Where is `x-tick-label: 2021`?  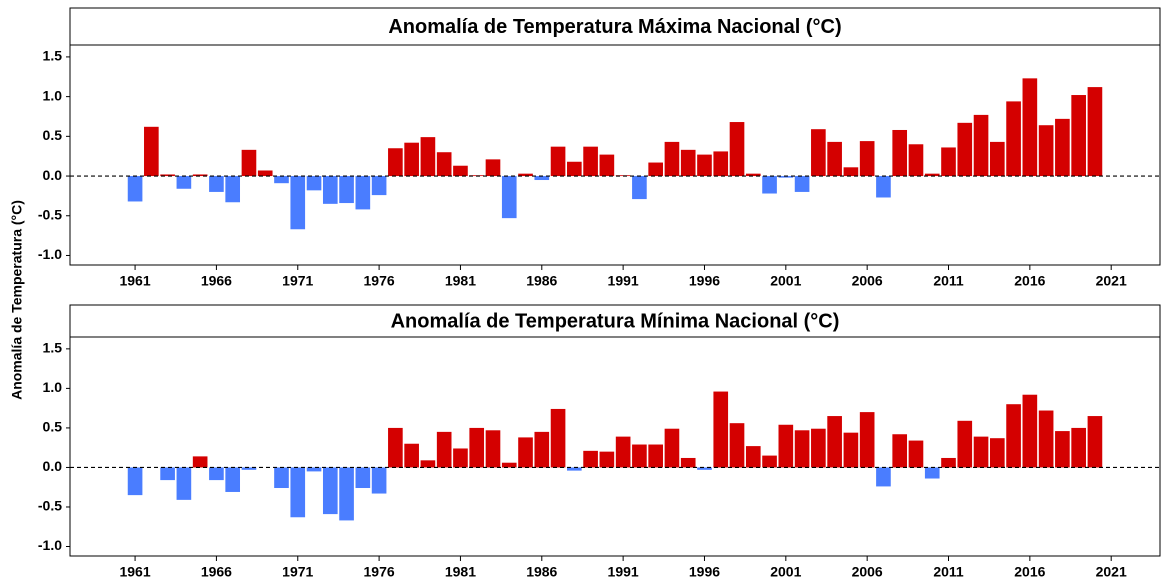 x-tick-label: 2021 is located at coordinates (1111, 572).